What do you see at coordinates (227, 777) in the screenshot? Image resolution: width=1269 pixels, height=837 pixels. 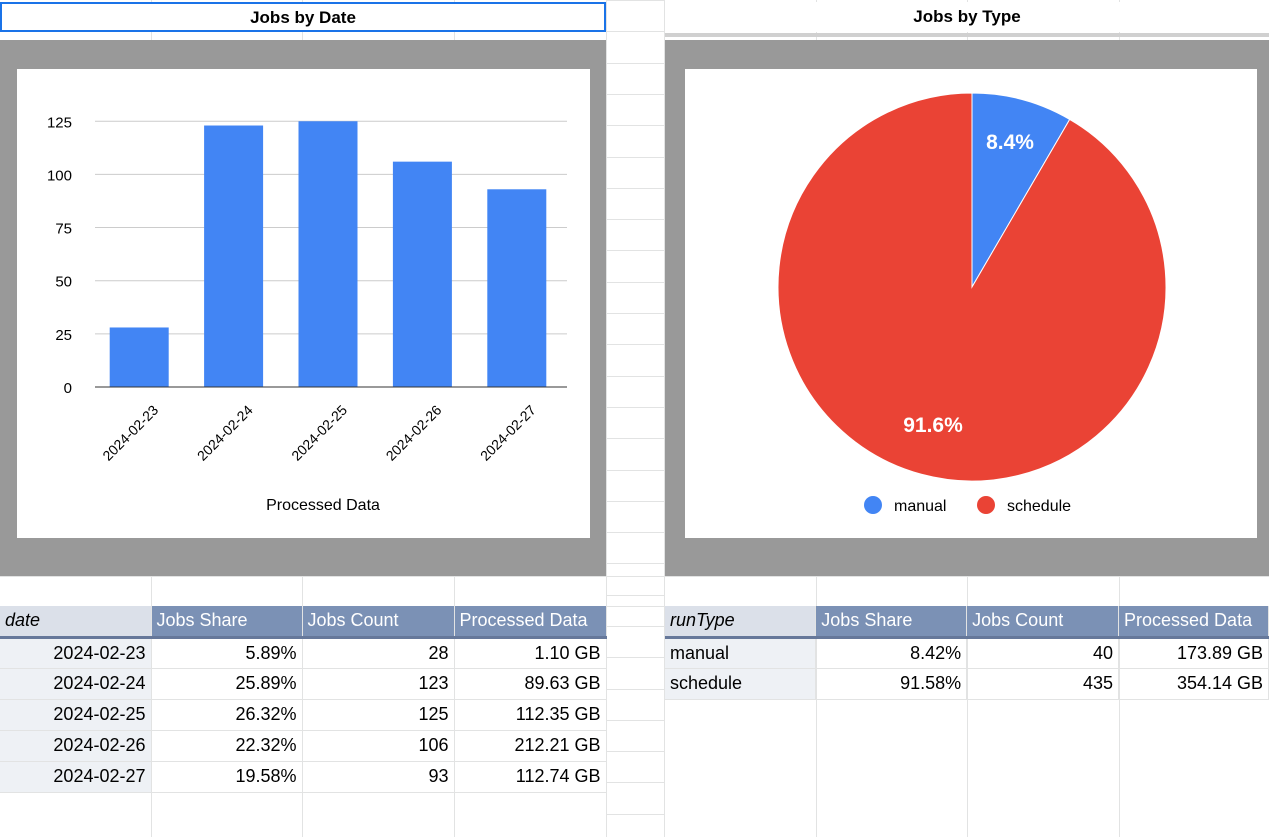 I see `date-table-cell: 19.58%` at bounding box center [227, 777].